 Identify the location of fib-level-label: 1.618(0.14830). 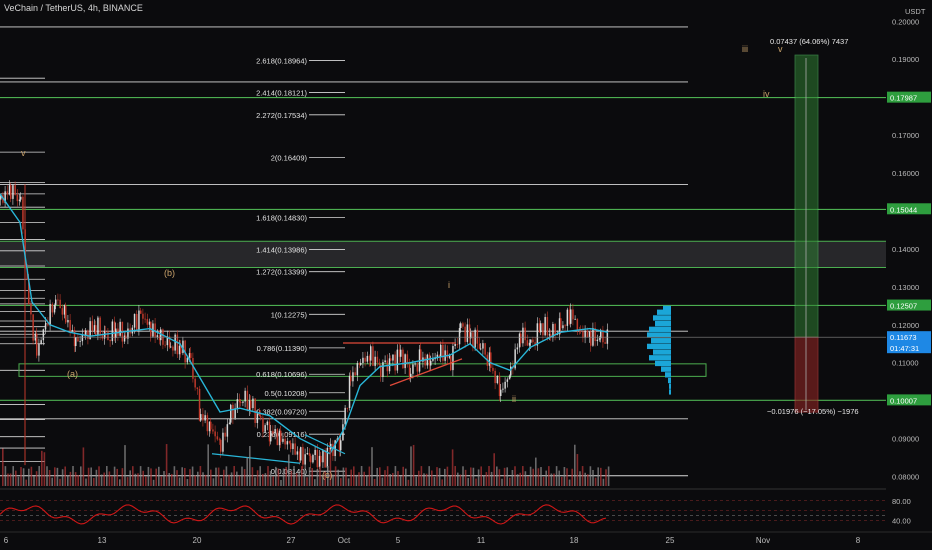
(281, 217).